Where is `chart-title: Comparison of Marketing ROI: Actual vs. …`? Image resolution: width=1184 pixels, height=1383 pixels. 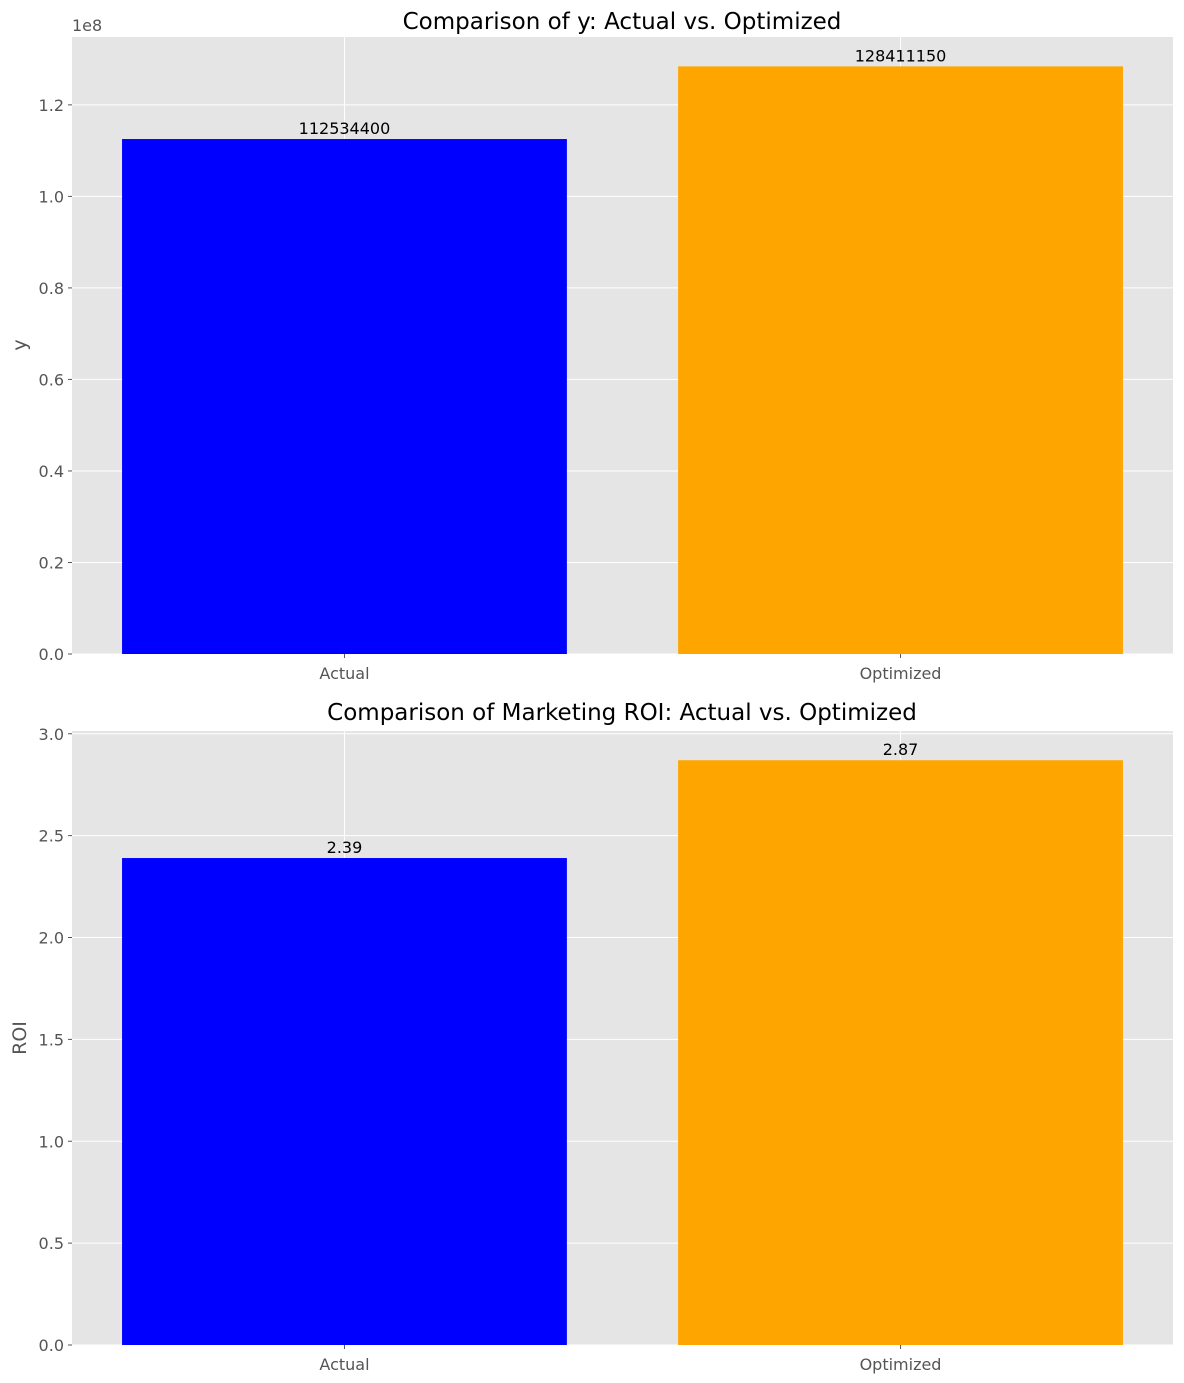
chart-title: Comparison of Marketing ROI: Actual vs. … is located at coordinates (622, 713).